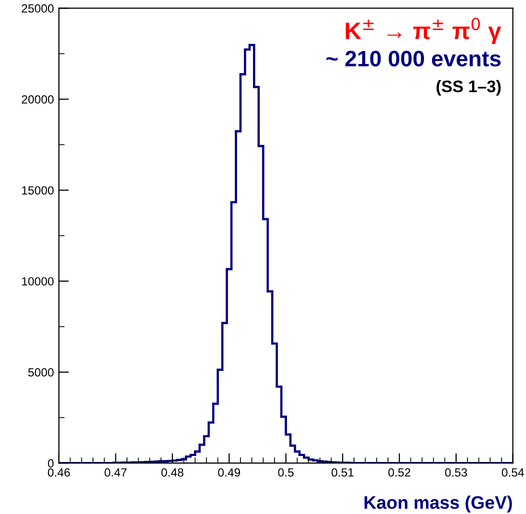 The height and width of the screenshot is (514, 526). I want to click on x-tick-label: 0.47, so click(115, 472).